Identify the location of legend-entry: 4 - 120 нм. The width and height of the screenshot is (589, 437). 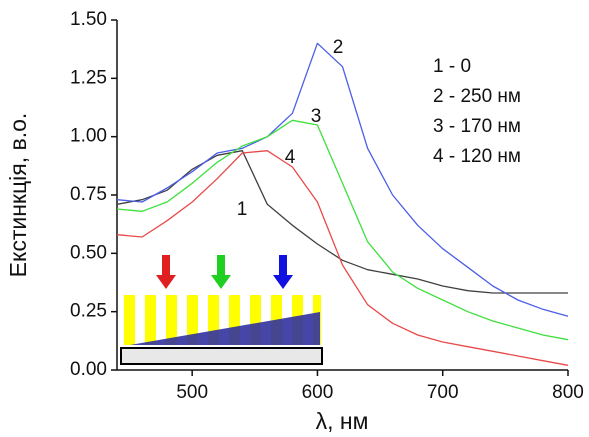
(477, 156).